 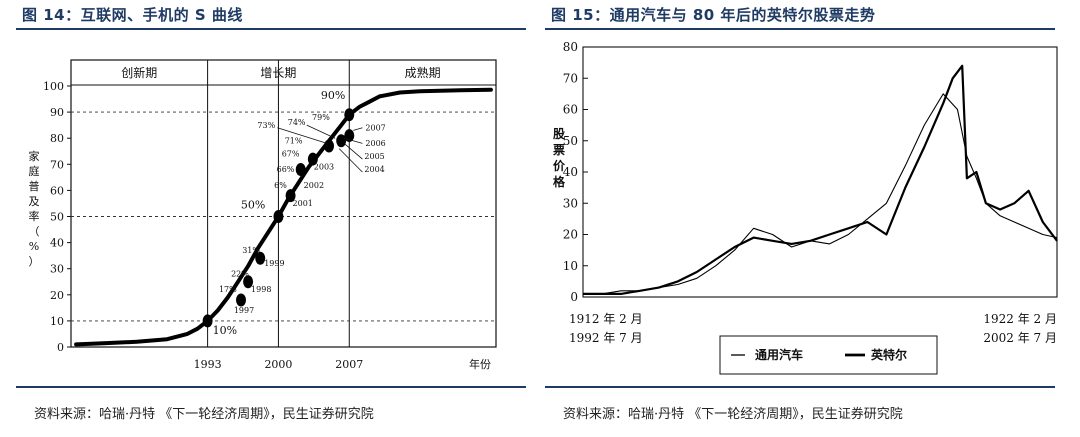 I want to click on percent-annotation: 90%, so click(x=333, y=95).